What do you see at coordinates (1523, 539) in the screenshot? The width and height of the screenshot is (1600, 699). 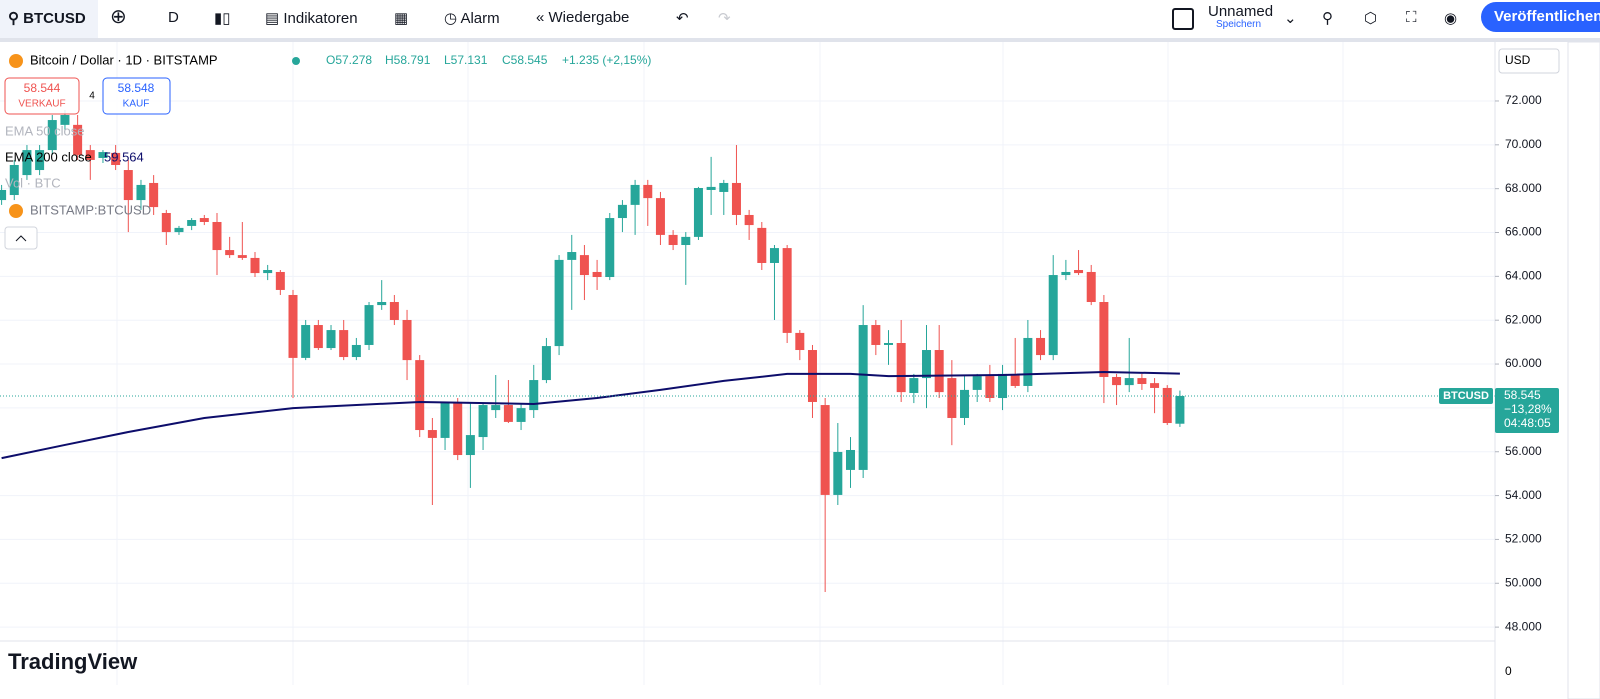 I see `y-tick-label: 52.000` at bounding box center [1523, 539].